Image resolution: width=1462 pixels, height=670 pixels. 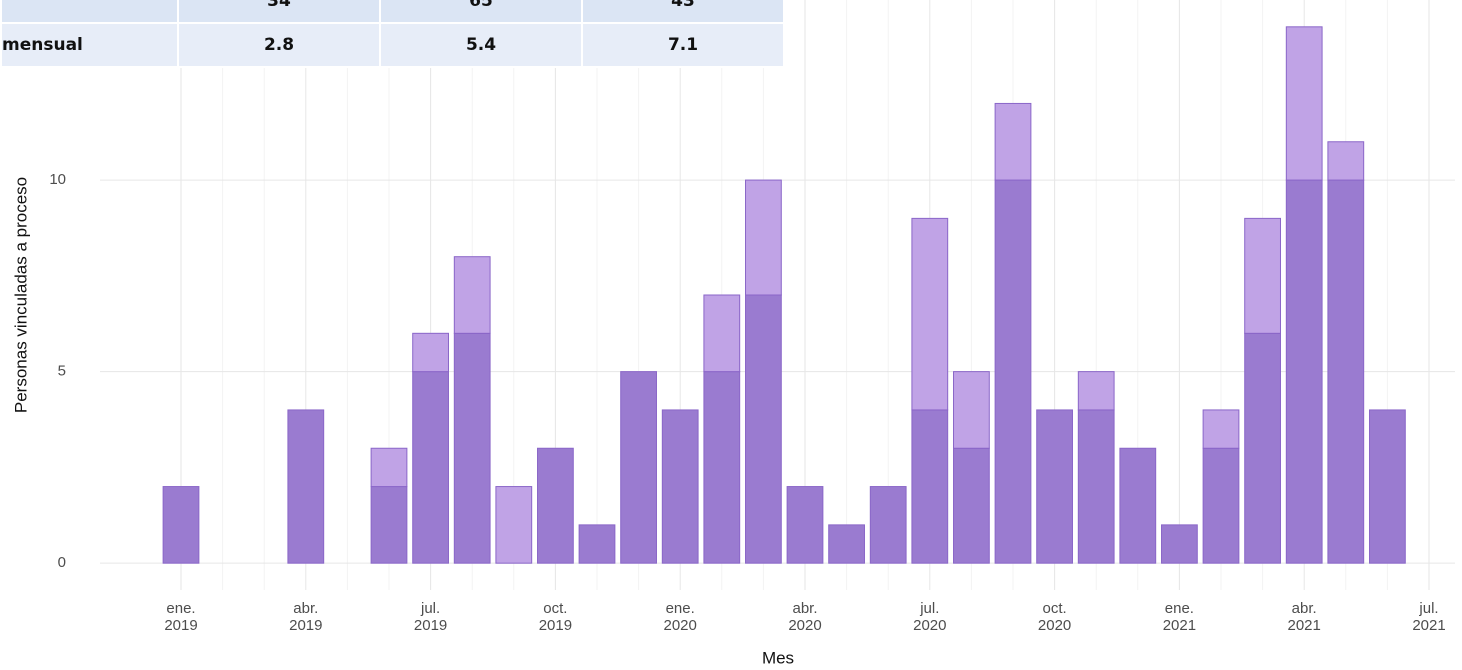 I want to click on cell: 34, so click(x=279, y=12).